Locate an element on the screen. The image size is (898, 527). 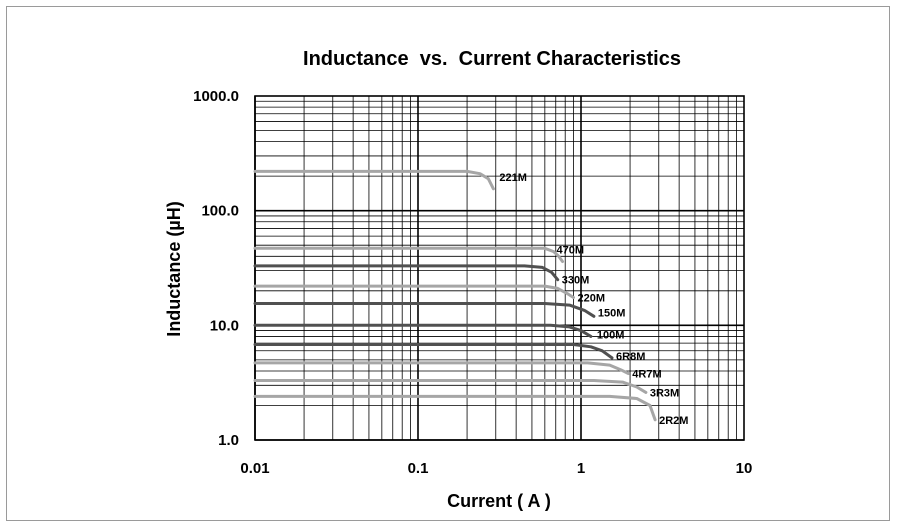
series-line-3R3M is located at coordinates (450, 386).